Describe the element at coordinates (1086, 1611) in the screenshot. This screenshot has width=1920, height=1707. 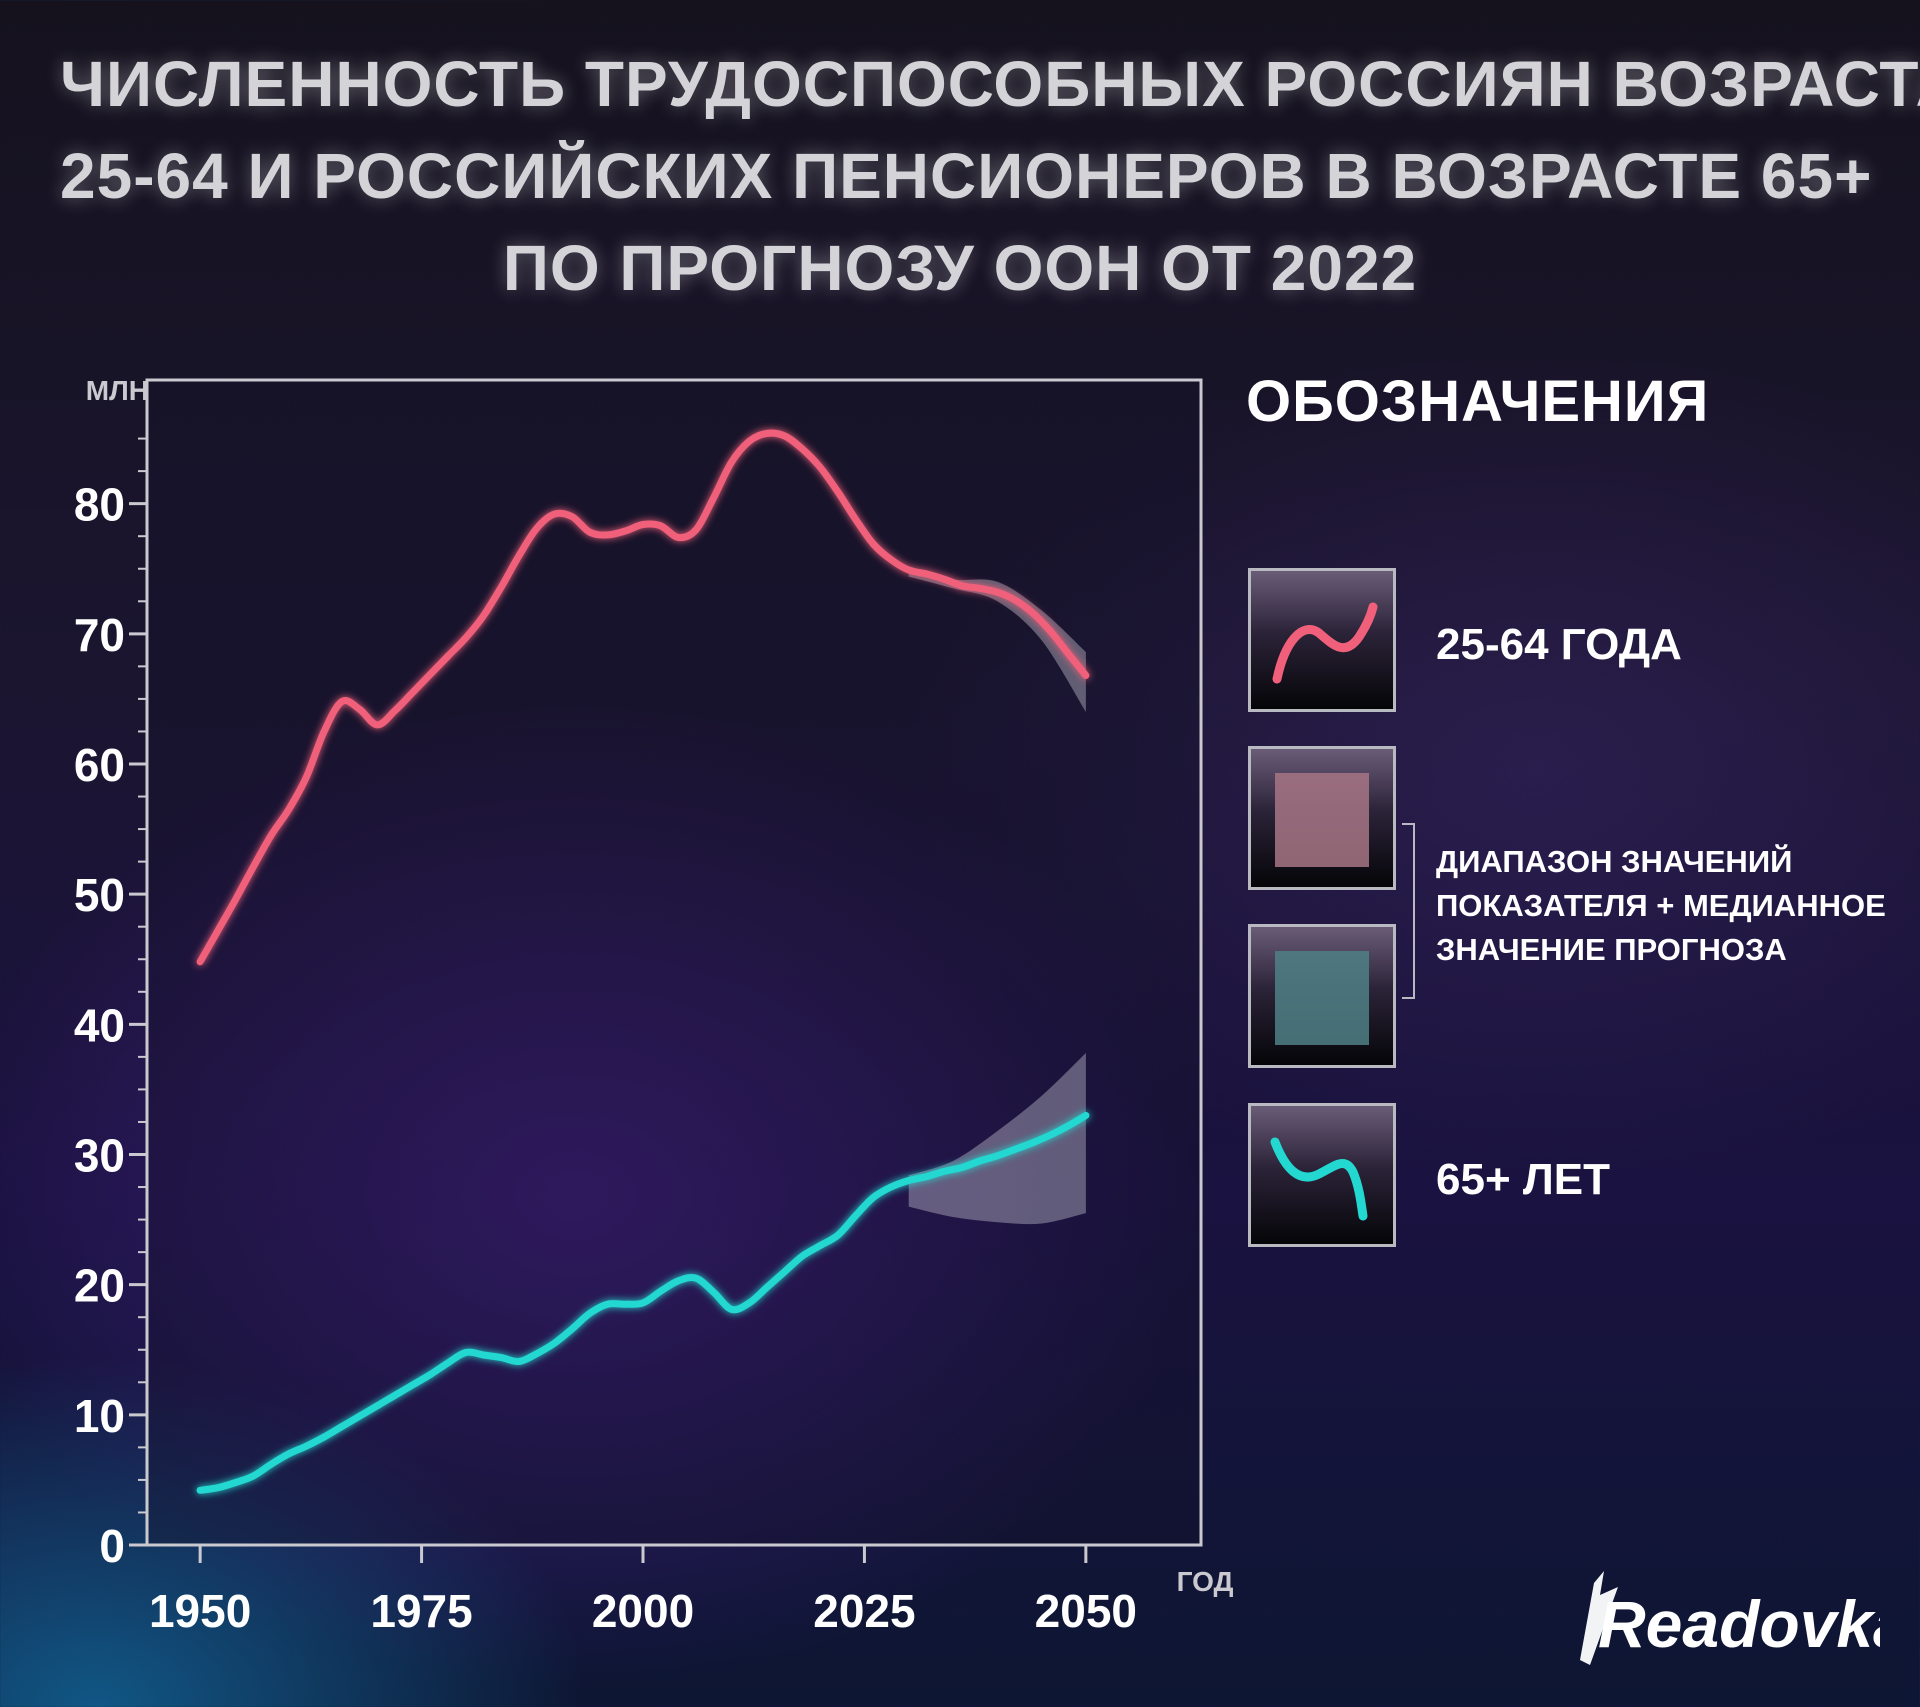
I see `x-tick-label: 2050` at that location.